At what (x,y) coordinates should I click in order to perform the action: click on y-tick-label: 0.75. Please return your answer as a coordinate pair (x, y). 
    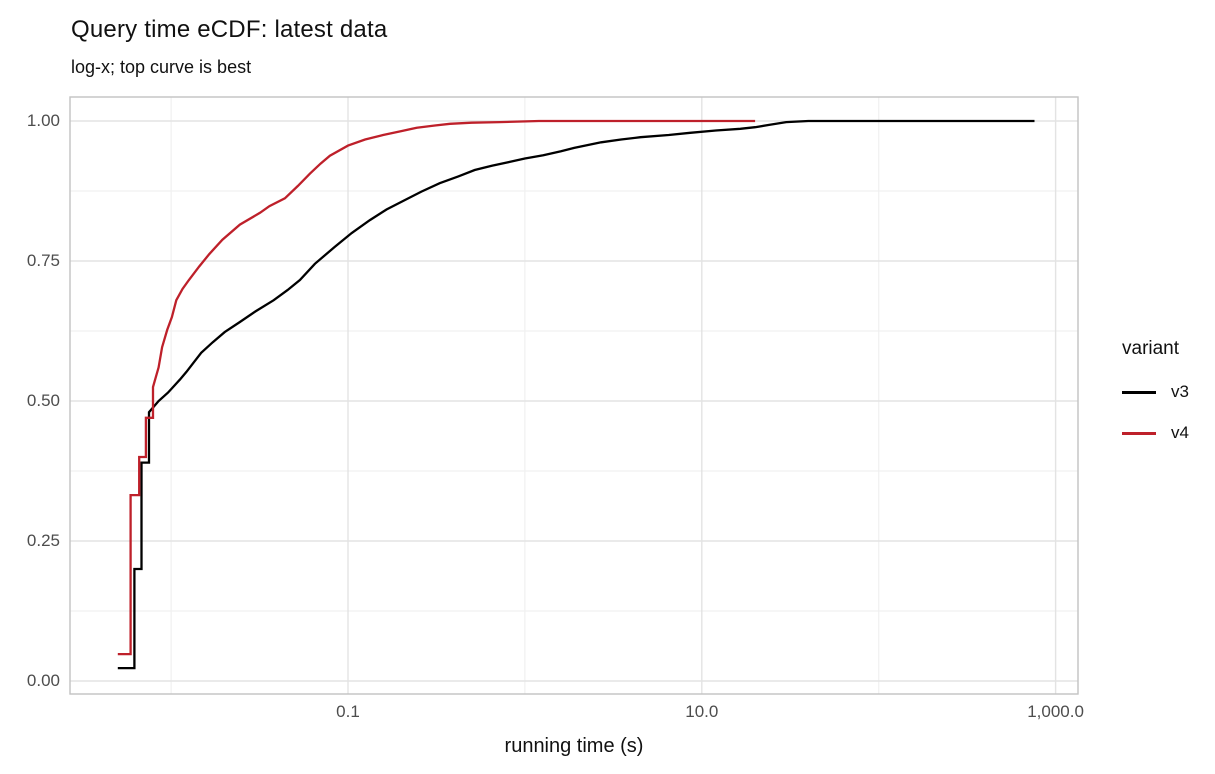
    Looking at the image, I should click on (43, 260).